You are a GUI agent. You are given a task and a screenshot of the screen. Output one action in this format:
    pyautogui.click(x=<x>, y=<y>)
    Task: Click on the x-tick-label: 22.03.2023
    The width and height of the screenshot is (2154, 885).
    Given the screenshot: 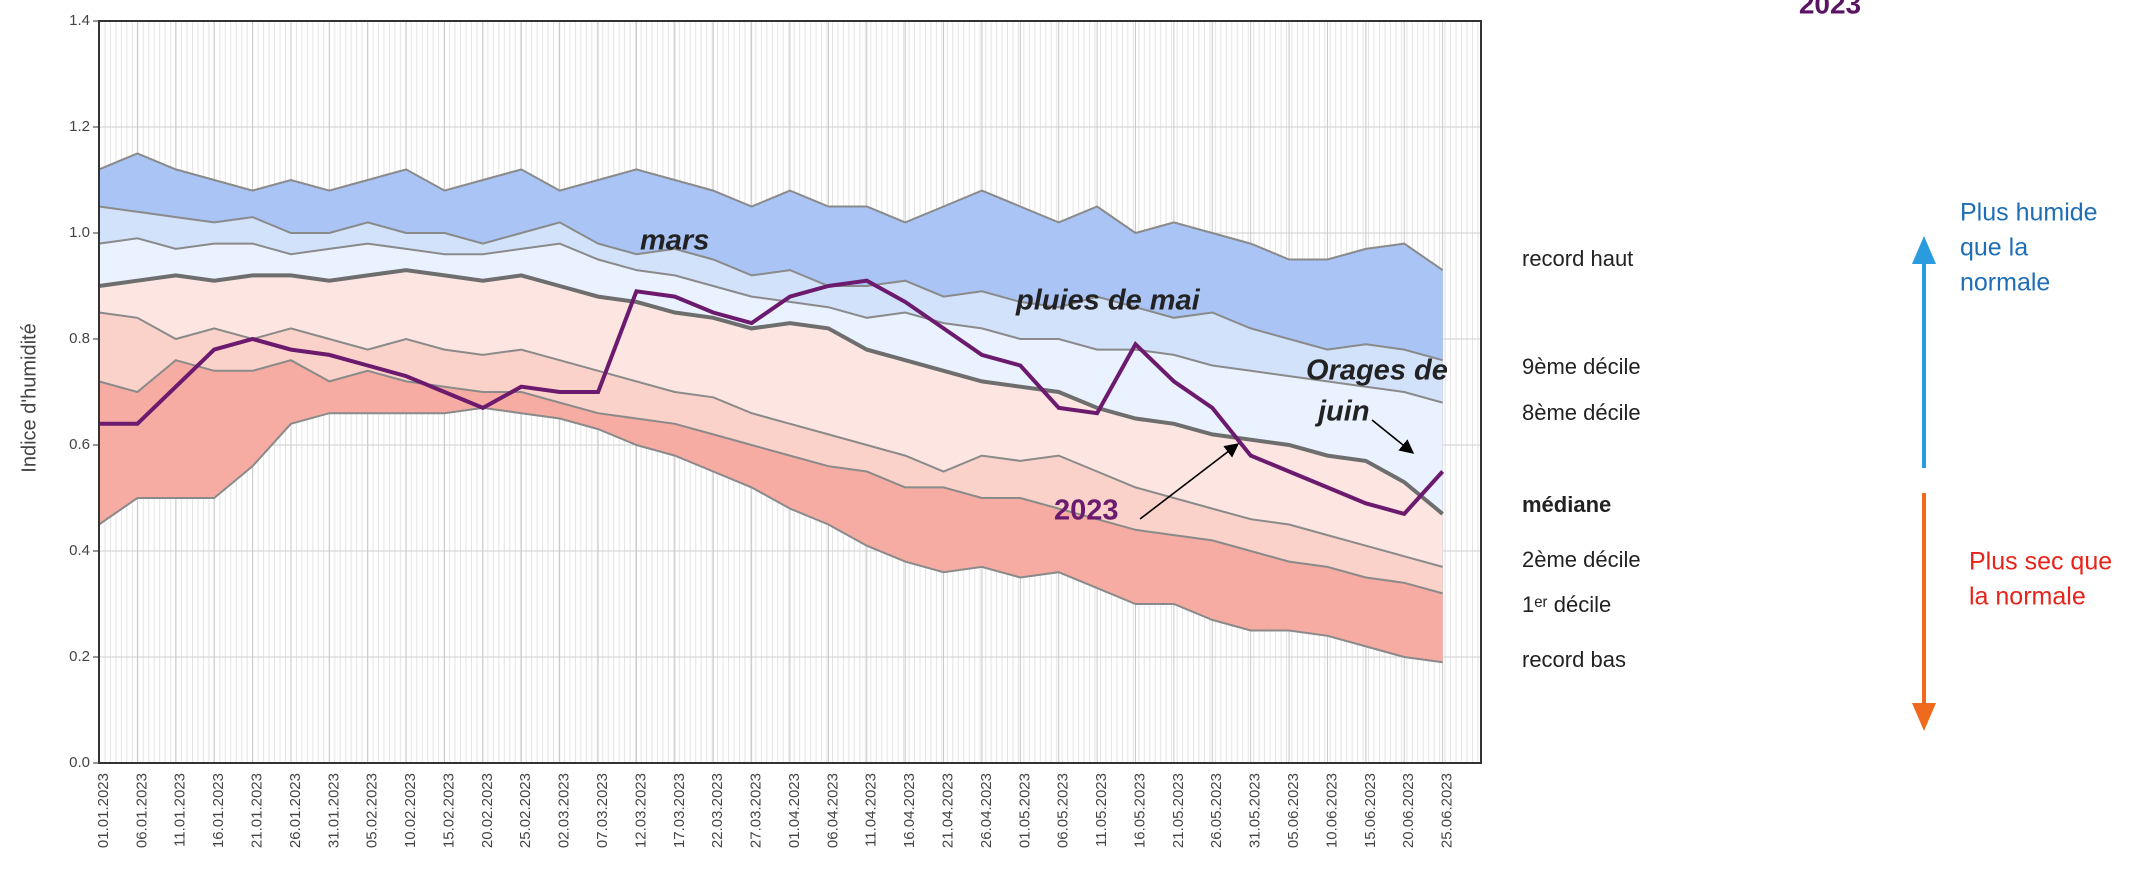 What is the action you would take?
    pyautogui.click(x=717, y=810)
    